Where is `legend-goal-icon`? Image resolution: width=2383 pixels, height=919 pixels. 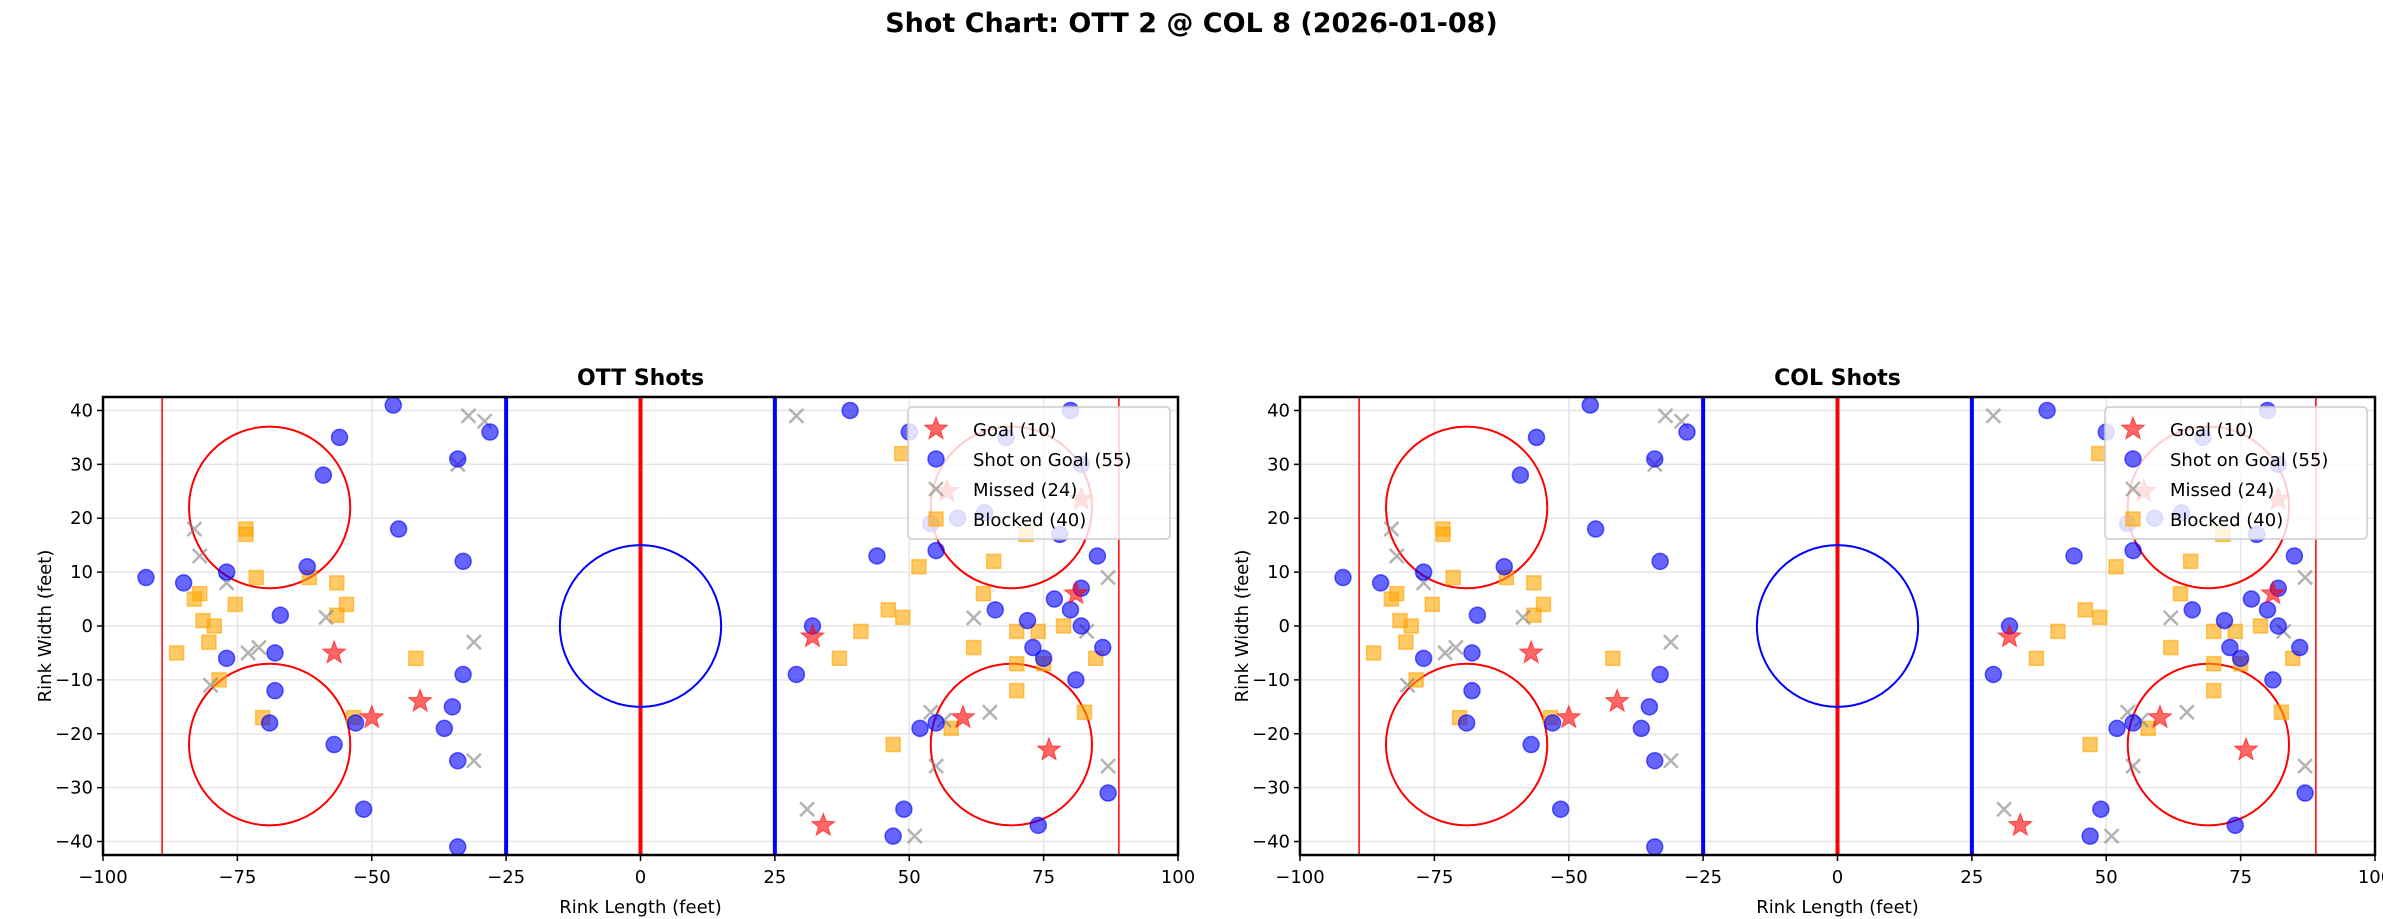 legend-goal-icon is located at coordinates (2133, 427).